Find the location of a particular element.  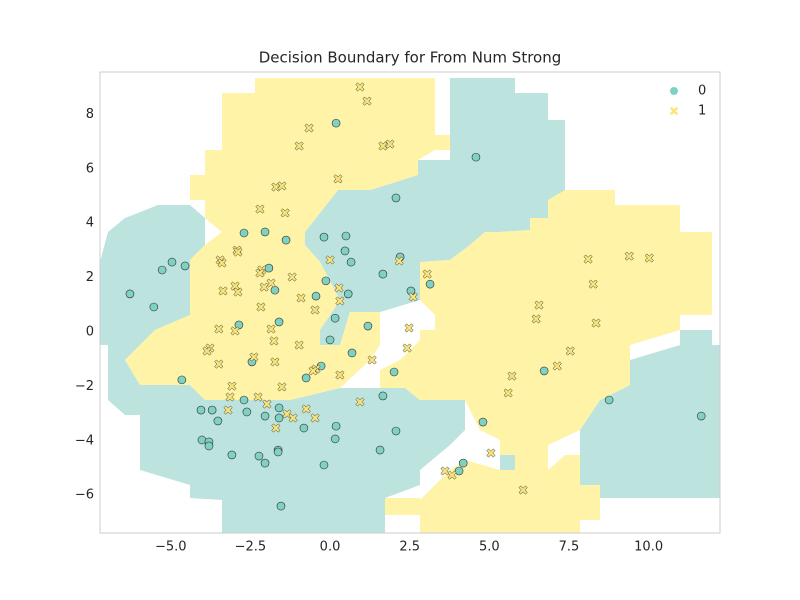

chart-title: Decision Boundary for From Num Strong is located at coordinates (410, 58).